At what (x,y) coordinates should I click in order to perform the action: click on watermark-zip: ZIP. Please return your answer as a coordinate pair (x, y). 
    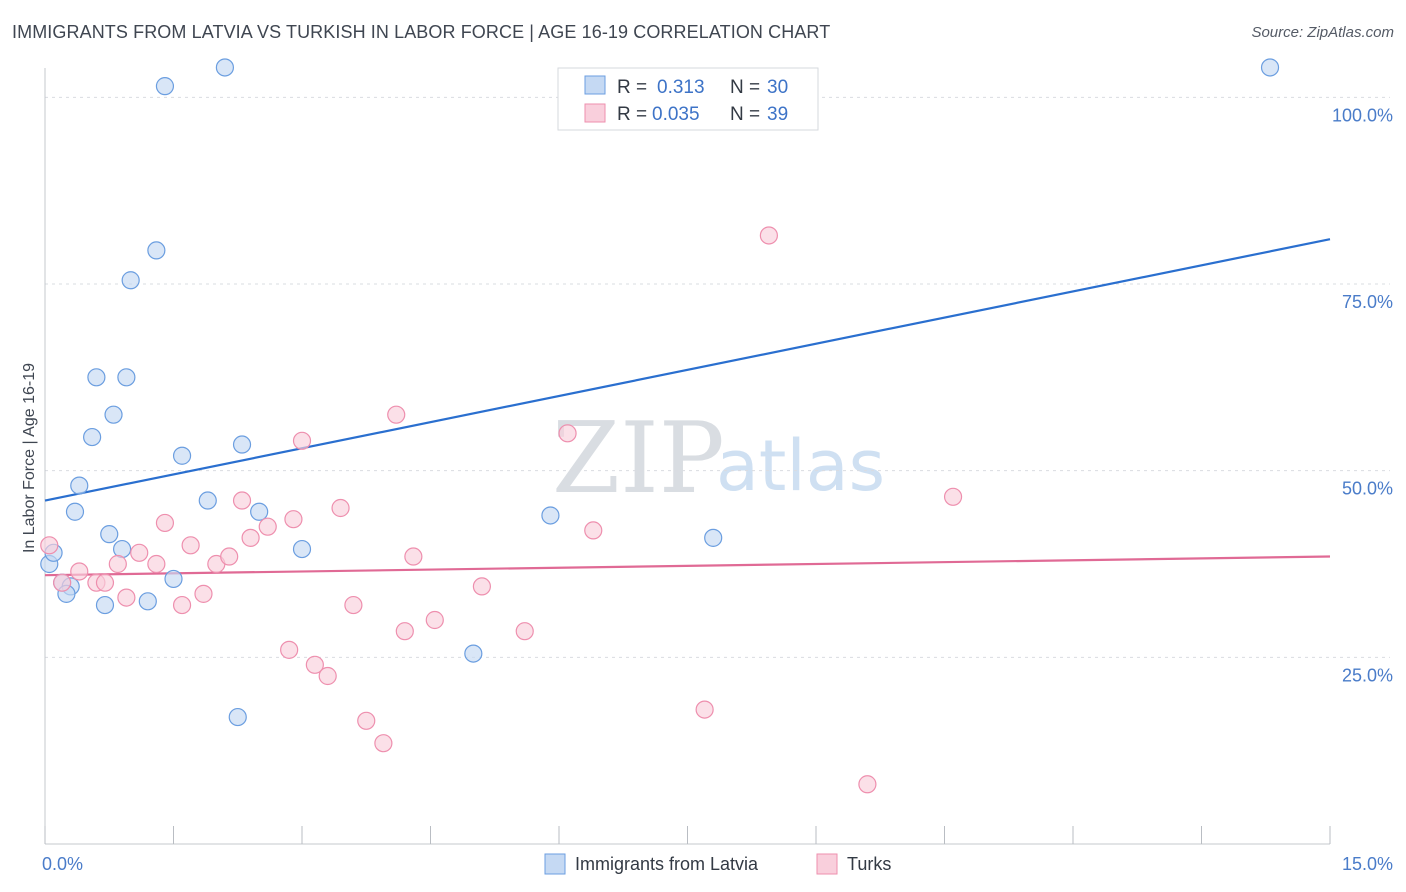
    Looking at the image, I should click on (638, 459).